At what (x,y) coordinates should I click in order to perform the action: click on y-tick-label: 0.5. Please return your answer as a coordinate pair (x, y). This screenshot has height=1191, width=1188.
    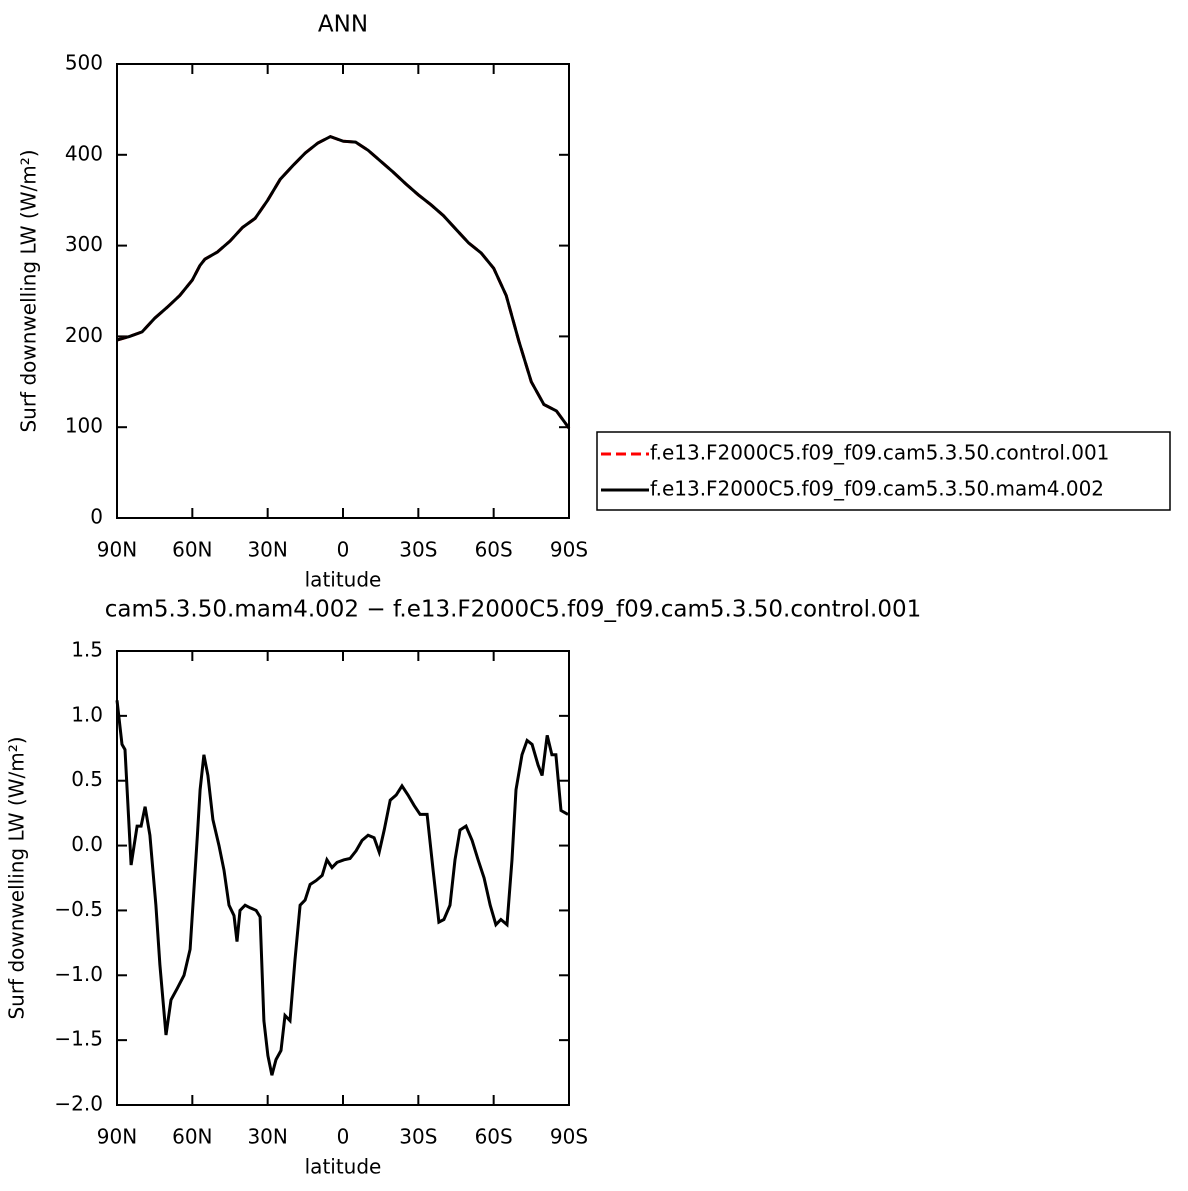
    Looking at the image, I should click on (87, 779).